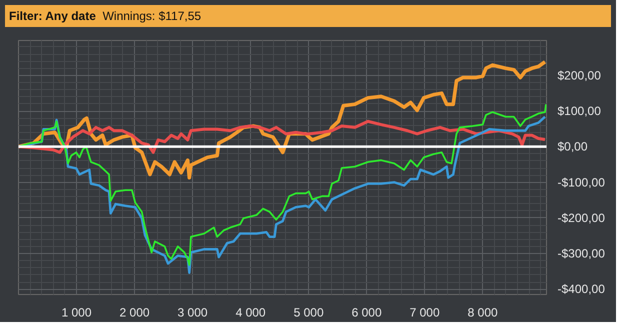  What do you see at coordinates (135, 313) in the screenshot?
I see `x-tick-label: 2 000` at bounding box center [135, 313].